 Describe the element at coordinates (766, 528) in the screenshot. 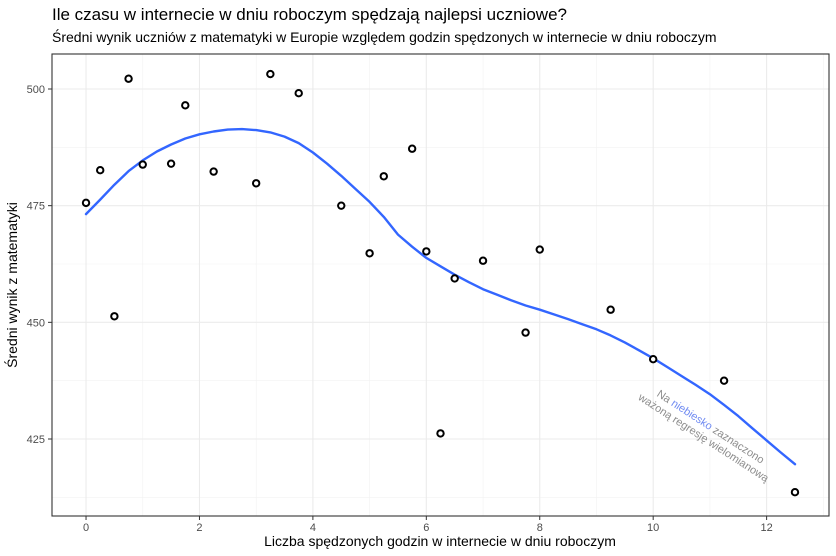

I see `x-tick-label: 12` at that location.